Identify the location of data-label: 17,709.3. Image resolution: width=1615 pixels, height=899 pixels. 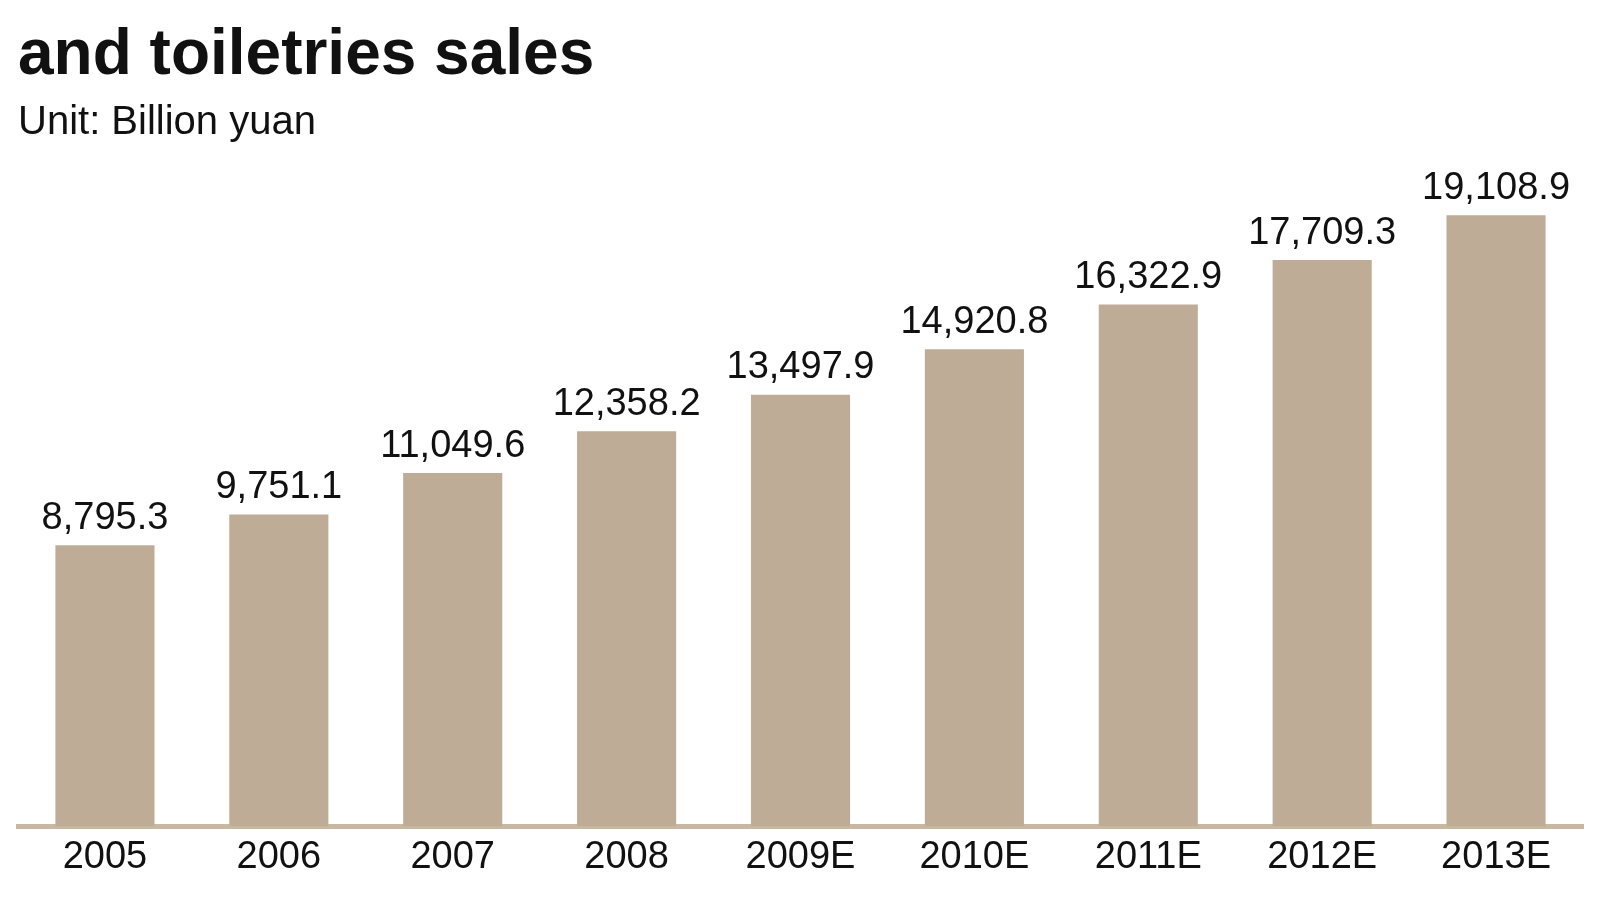
(1322, 230).